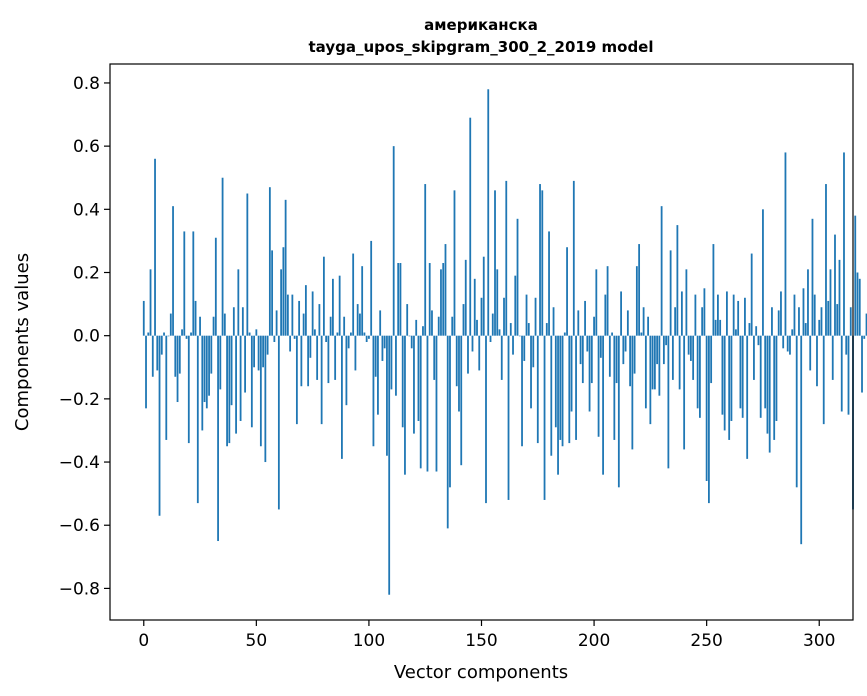 The image size is (867, 696). I want to click on x-tick-label: 250, so click(706, 641).